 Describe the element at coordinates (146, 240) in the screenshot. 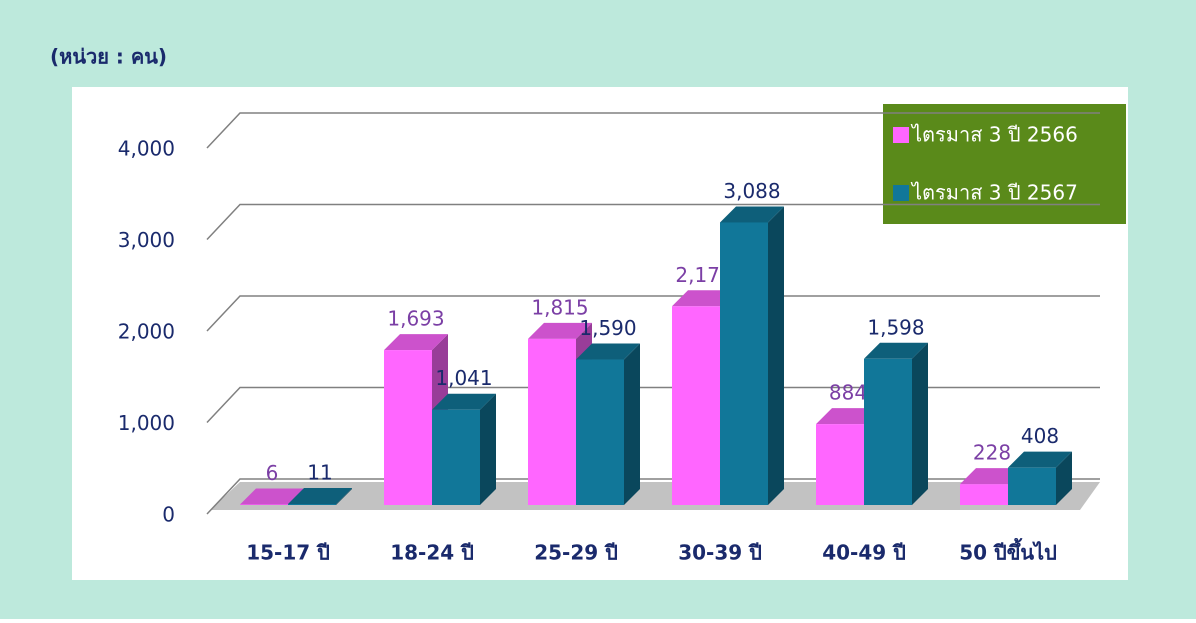

I see `y-tick-label: 3,000` at that location.